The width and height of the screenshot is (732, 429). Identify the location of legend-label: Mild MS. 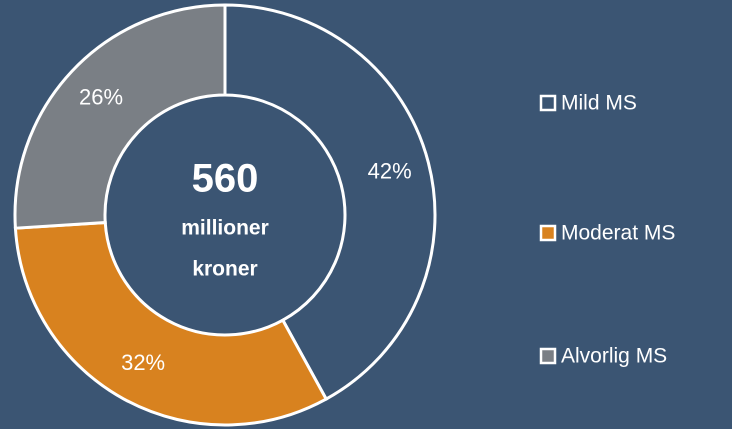
(599, 103).